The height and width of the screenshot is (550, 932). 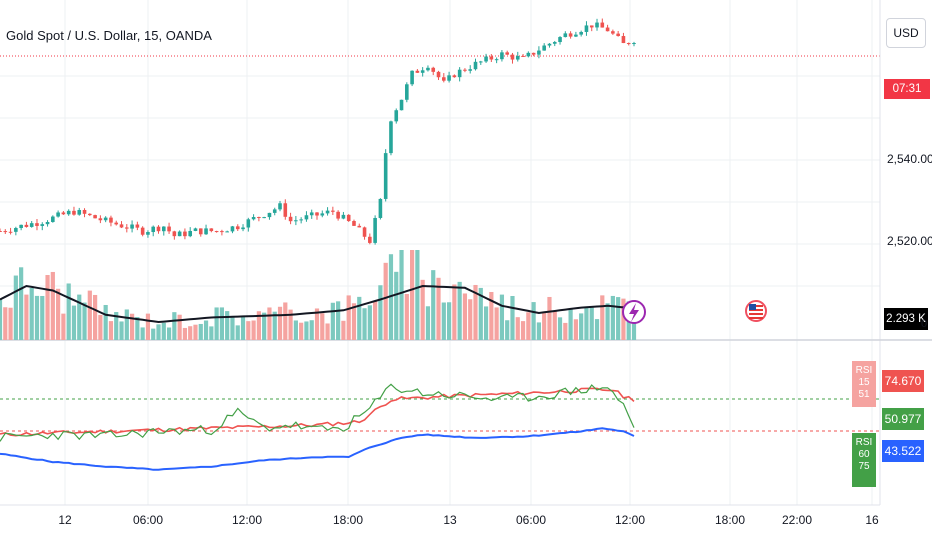 I want to click on time-label: 22:00, so click(x=797, y=520).